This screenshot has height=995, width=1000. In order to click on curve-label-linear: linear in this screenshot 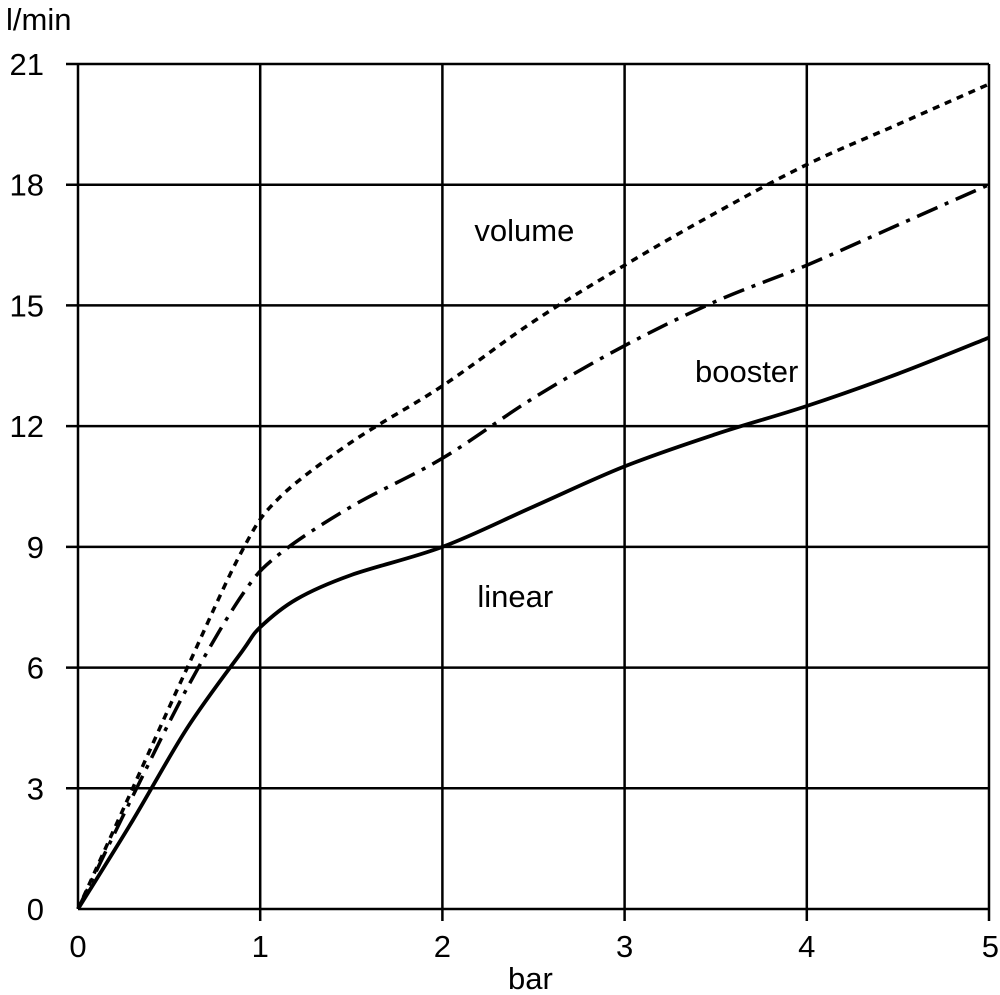, I will do `click(515, 596)`.